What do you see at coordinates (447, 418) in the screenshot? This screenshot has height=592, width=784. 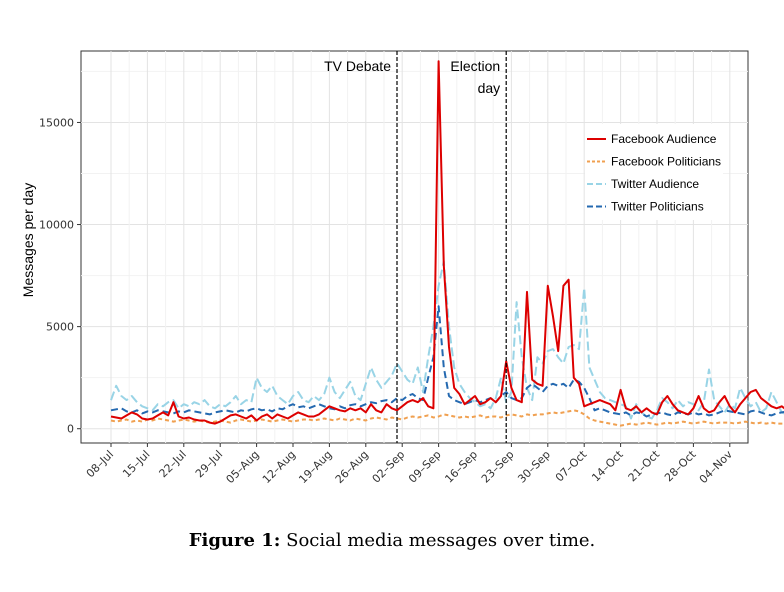 I see `series-line-facebook-politicians` at bounding box center [447, 418].